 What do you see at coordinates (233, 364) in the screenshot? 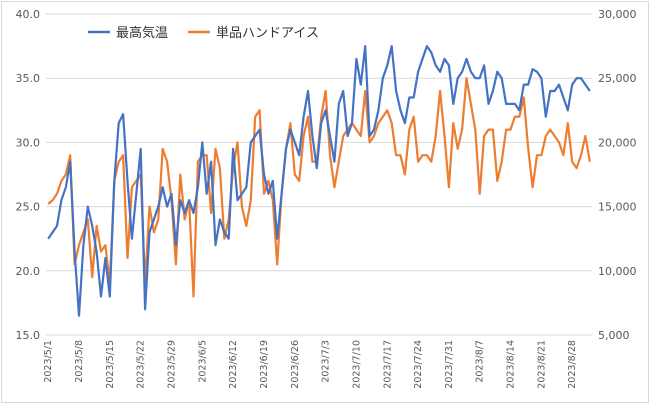
I see `x-tick-label: 2023/6/12` at bounding box center [233, 364].